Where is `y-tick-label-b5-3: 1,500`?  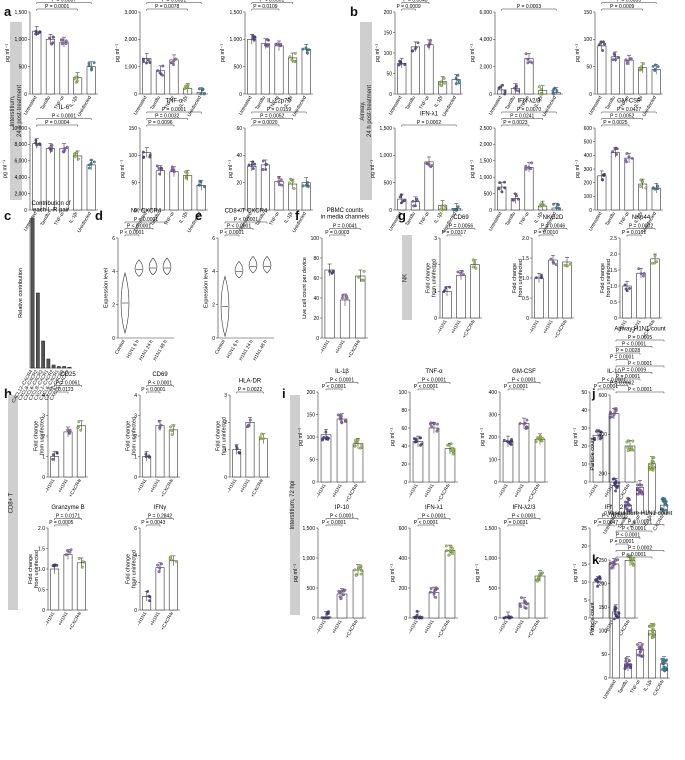
y-tick-label-b5-3: 1,500 is located at coordinates (485, 162).